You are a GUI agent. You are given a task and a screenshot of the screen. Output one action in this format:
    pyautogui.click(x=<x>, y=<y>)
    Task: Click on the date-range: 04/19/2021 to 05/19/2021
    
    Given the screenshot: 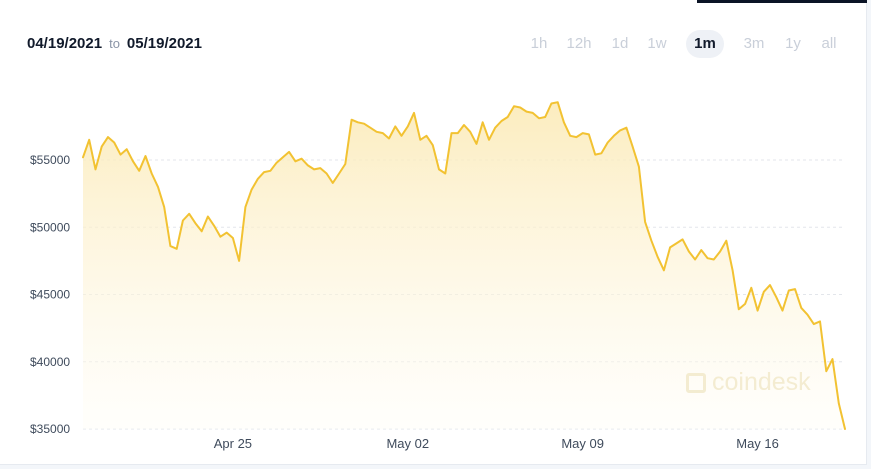 What is the action you would take?
    pyautogui.click(x=114, y=43)
    